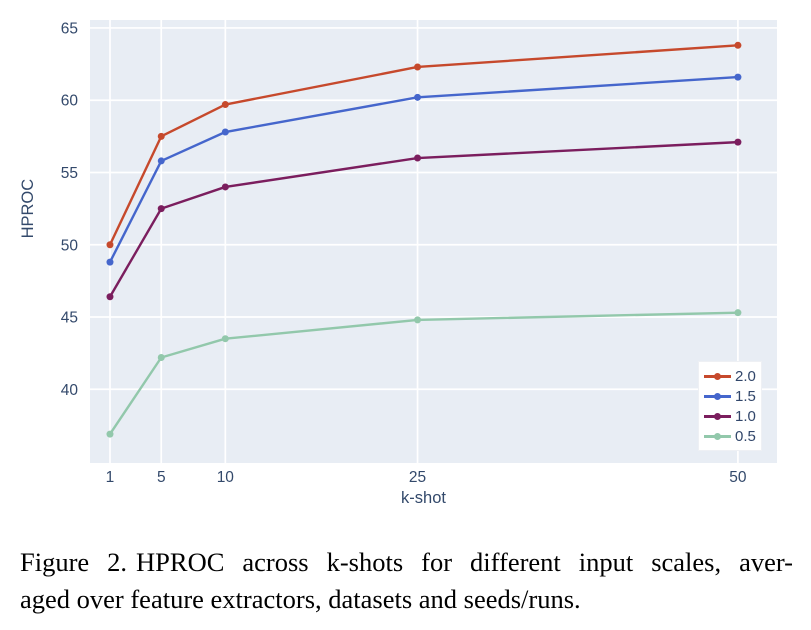 This screenshot has height=630, width=811. What do you see at coordinates (745, 376) in the screenshot?
I see `legend-label: 2.0` at bounding box center [745, 376].